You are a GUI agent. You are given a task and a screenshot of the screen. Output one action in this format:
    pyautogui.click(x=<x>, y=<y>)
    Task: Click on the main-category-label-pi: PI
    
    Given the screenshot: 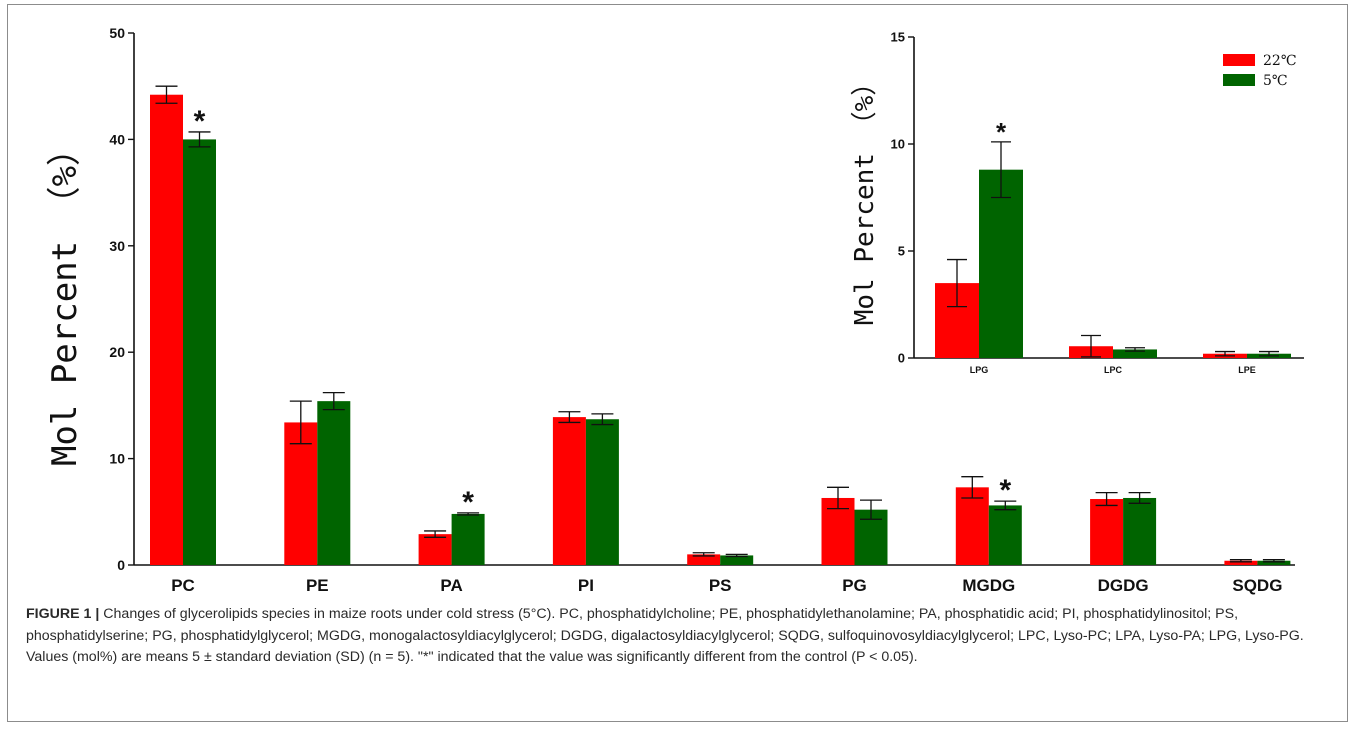 What is the action you would take?
    pyautogui.click(x=586, y=585)
    